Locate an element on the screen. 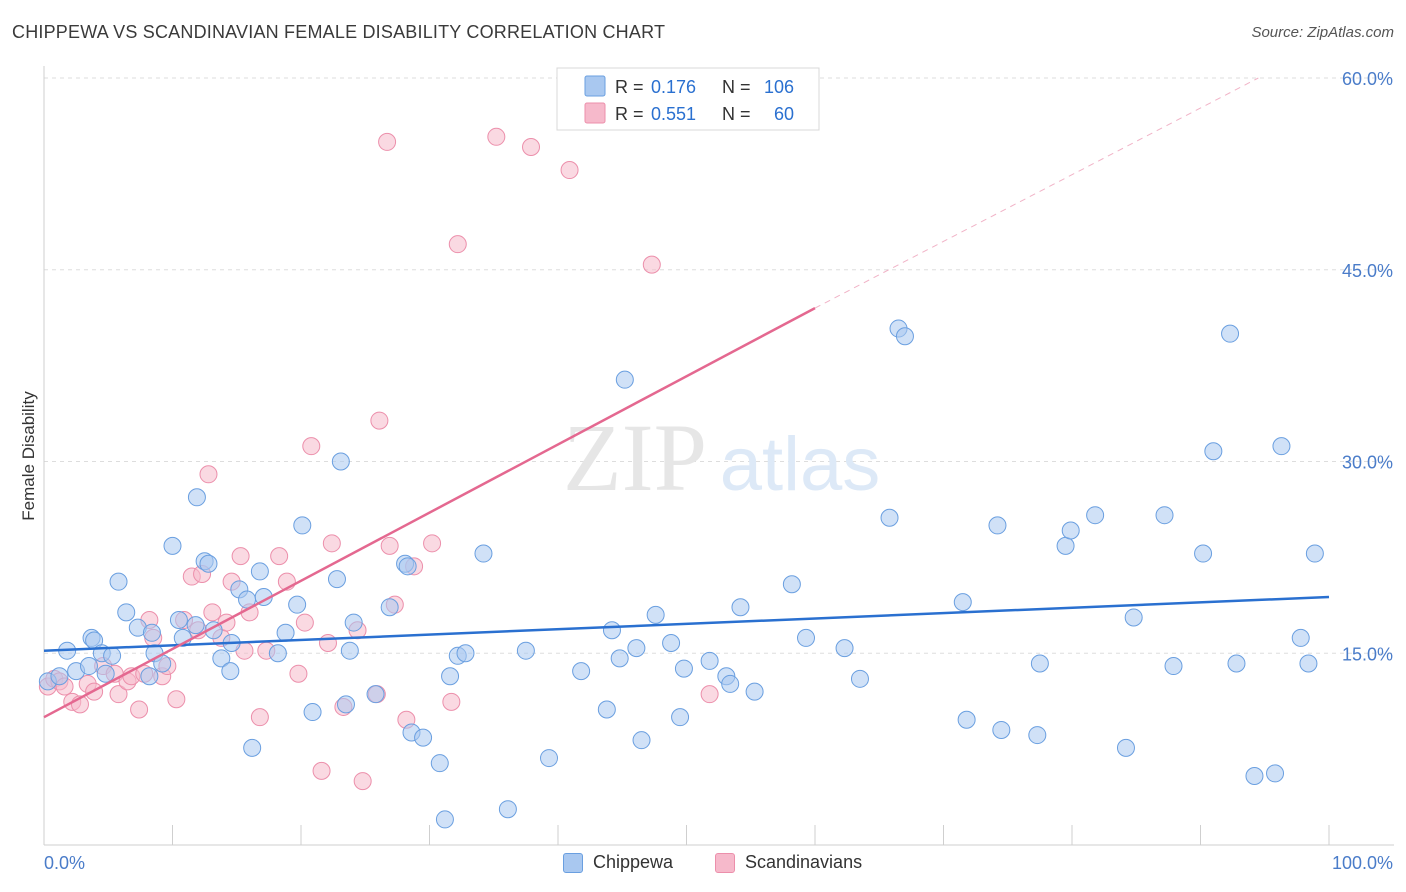  legend-top-n-value: 60 is located at coordinates (784, 114).